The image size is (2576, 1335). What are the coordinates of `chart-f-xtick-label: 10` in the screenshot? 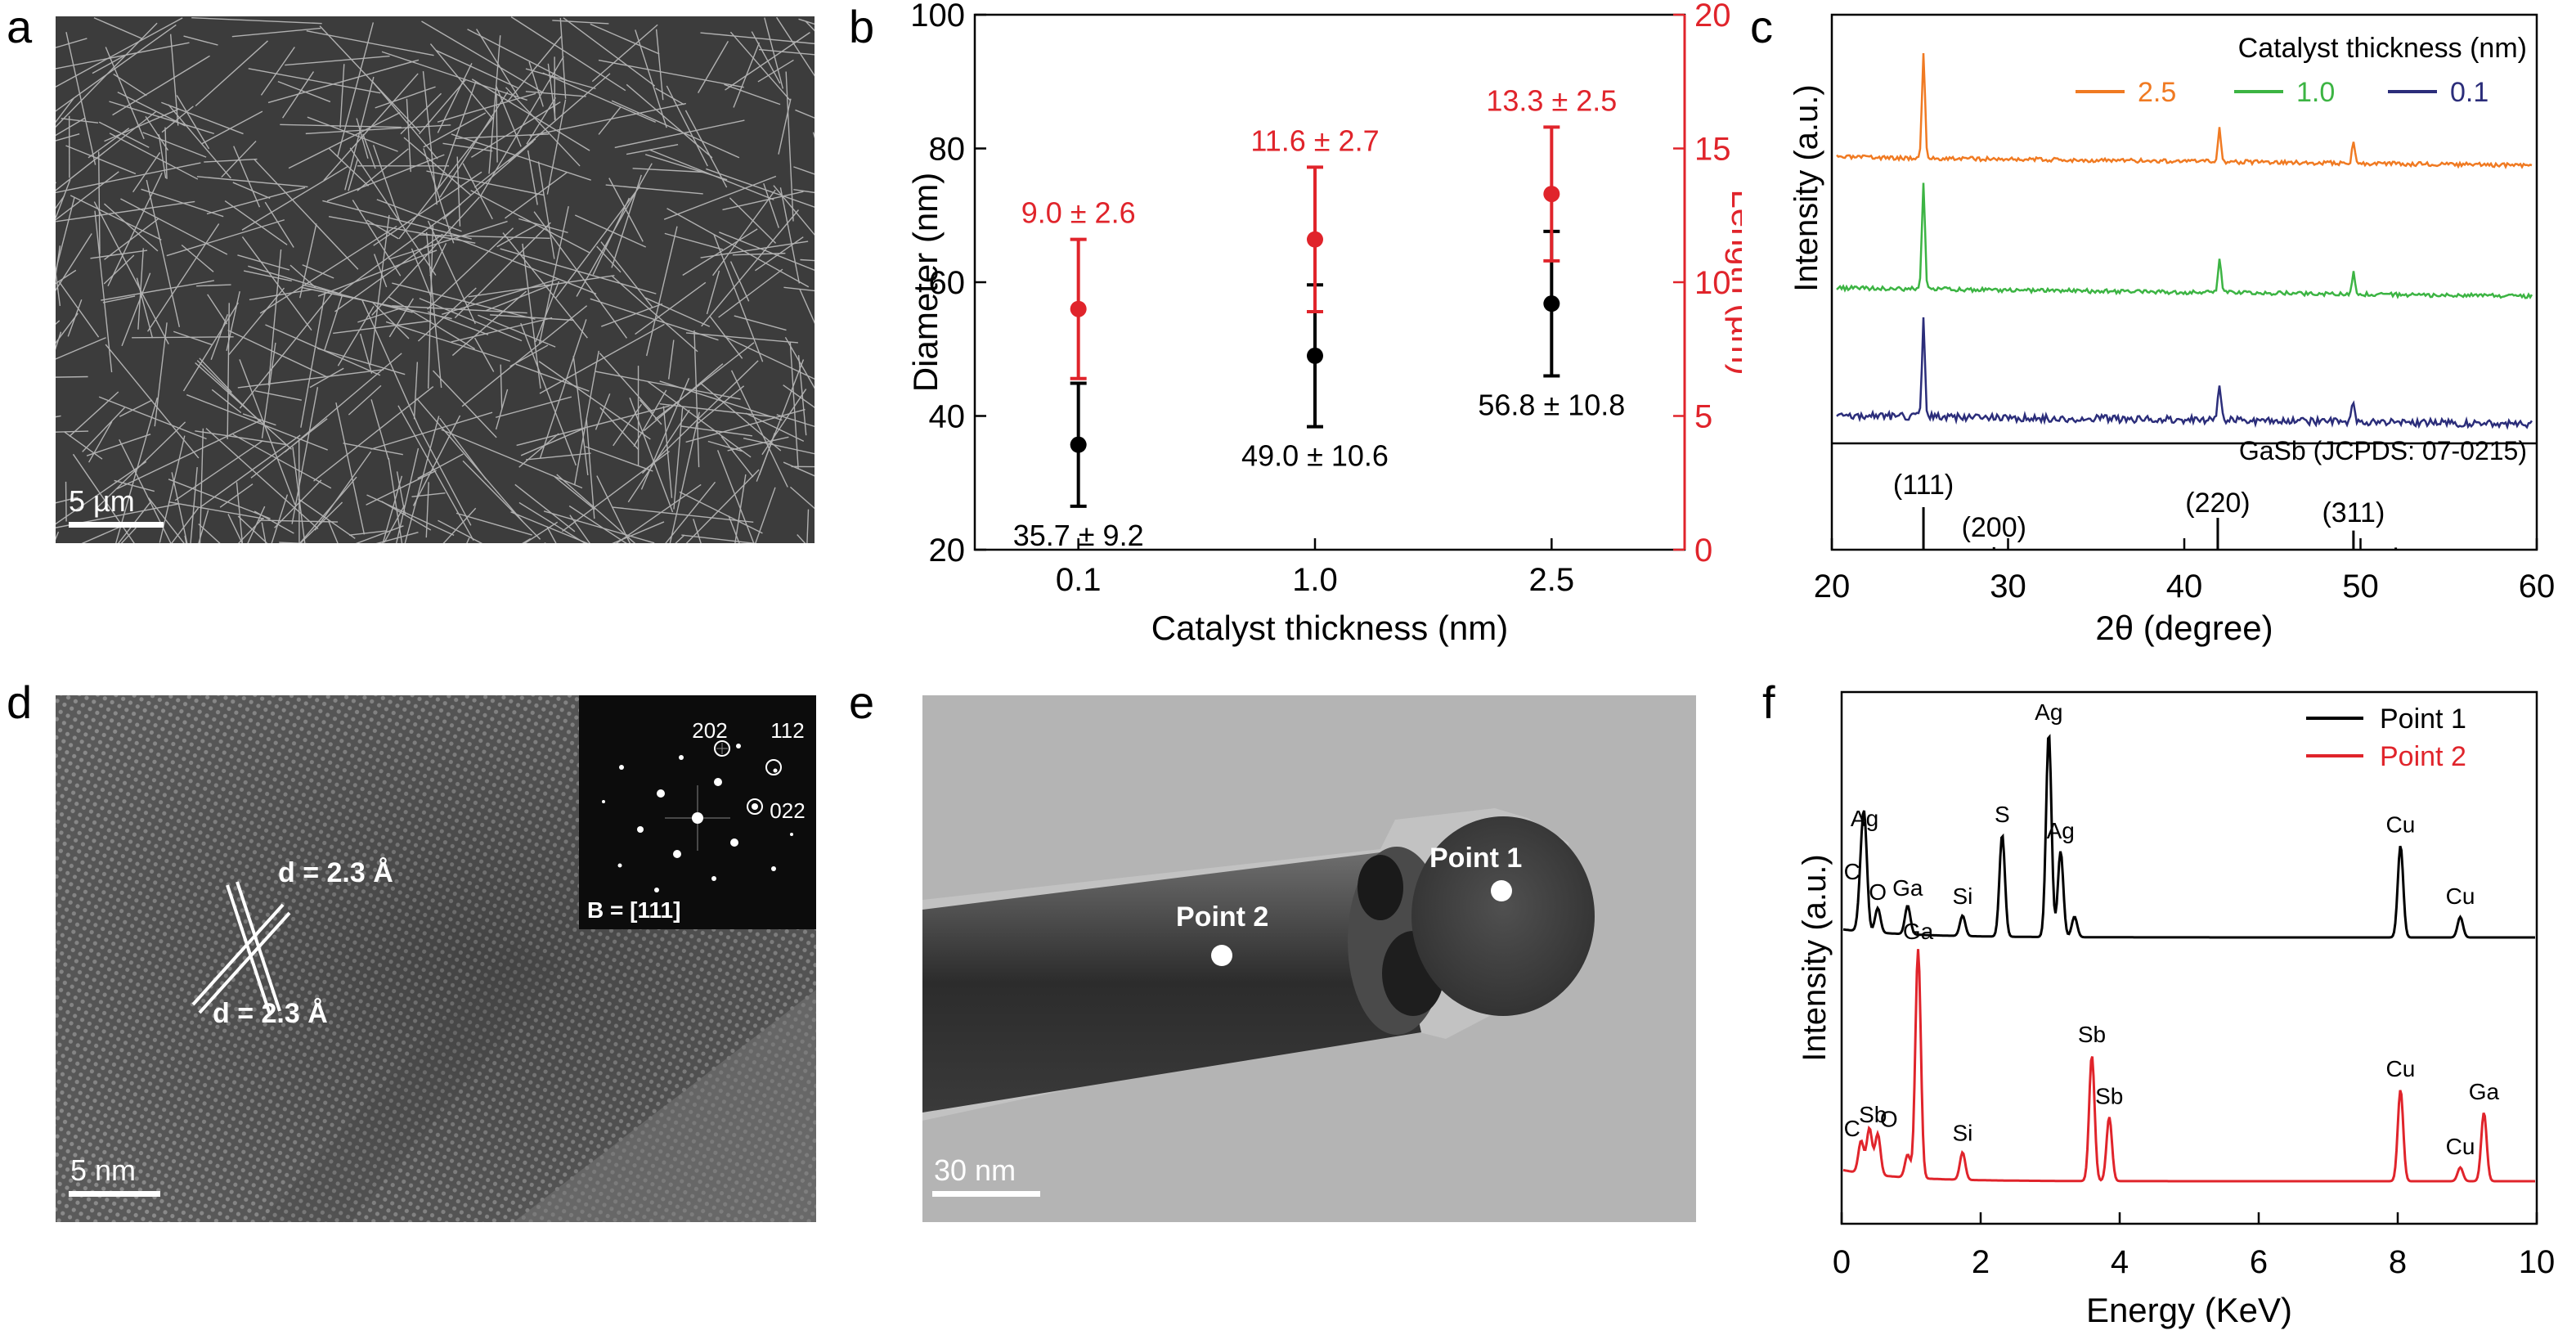 It's located at (2537, 1262).